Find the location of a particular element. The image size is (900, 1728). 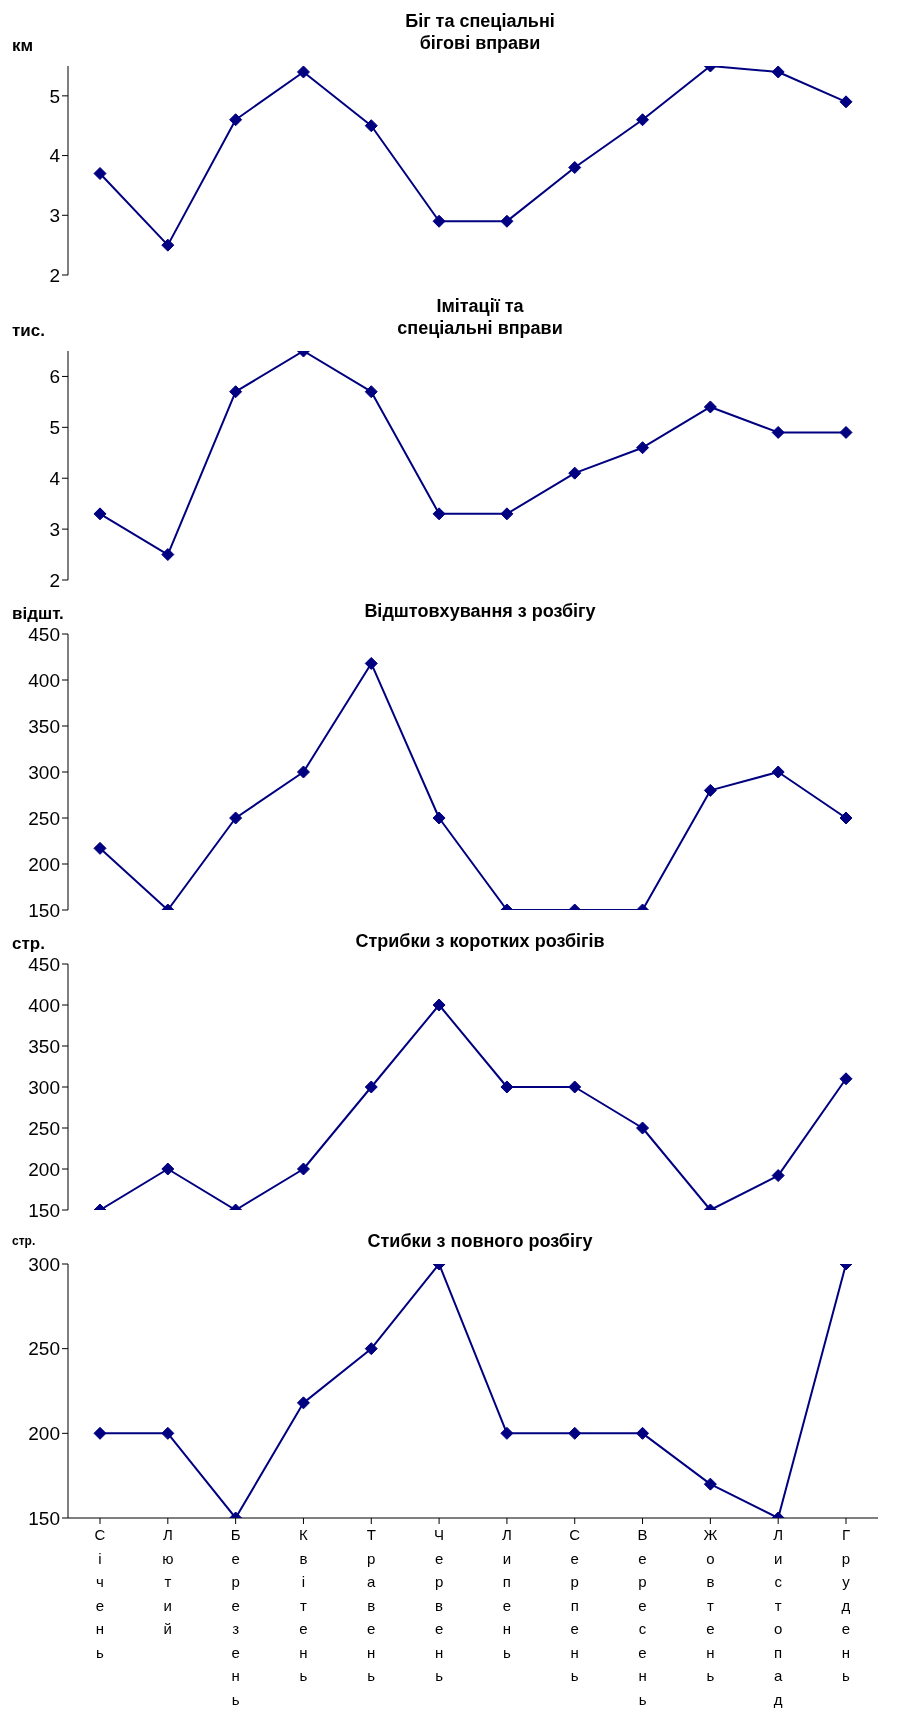

x-tick-label: Липень is located at coordinates (506, 1593).